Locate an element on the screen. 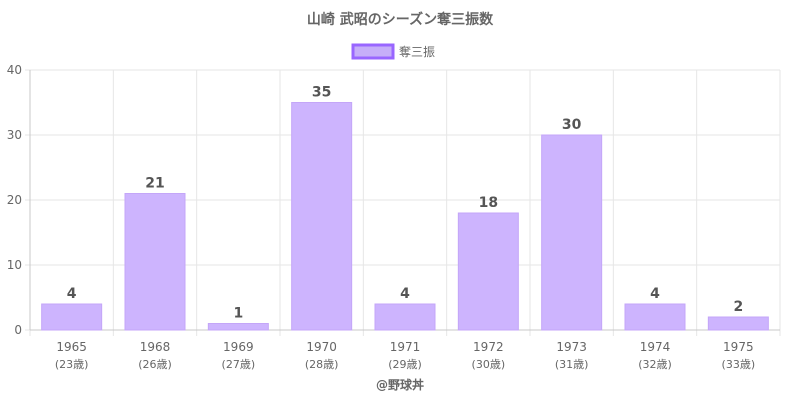 The width and height of the screenshot is (800, 400). x-tick-label: 1968 is located at coordinates (155, 347).